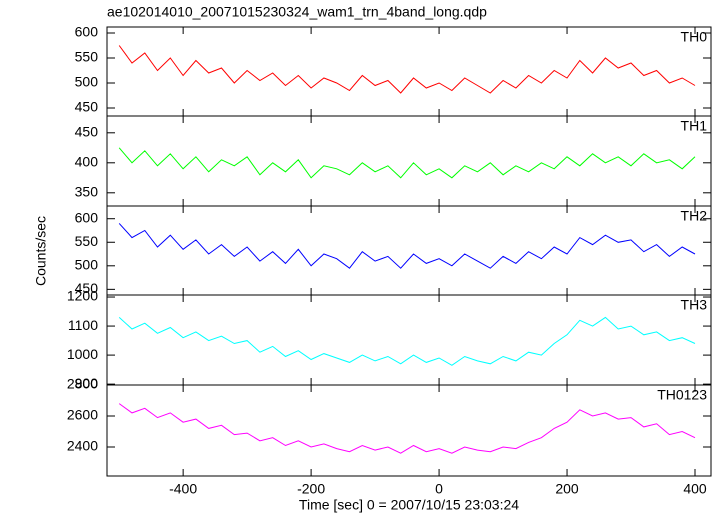  I want to click on series-label: TH0123, so click(682, 395).